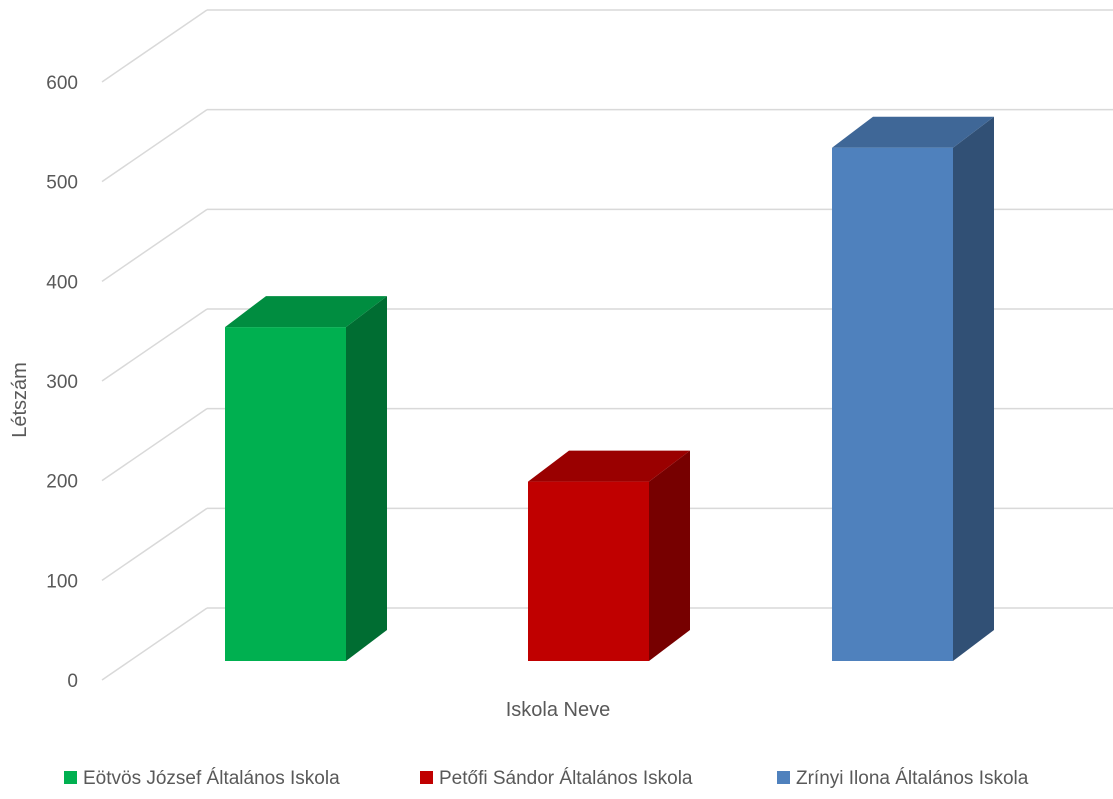 The width and height of the screenshot is (1113, 799). I want to click on x-axis-title: Iskola Neve, so click(558, 710).